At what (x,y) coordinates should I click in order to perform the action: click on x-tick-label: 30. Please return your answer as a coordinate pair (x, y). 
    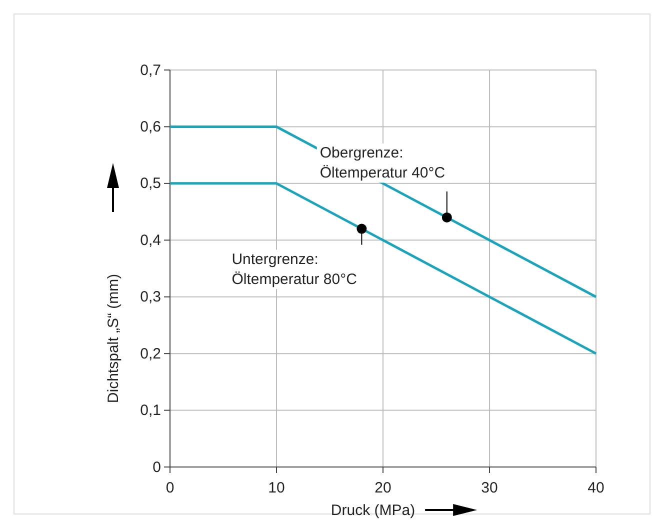
    Looking at the image, I should click on (489, 488).